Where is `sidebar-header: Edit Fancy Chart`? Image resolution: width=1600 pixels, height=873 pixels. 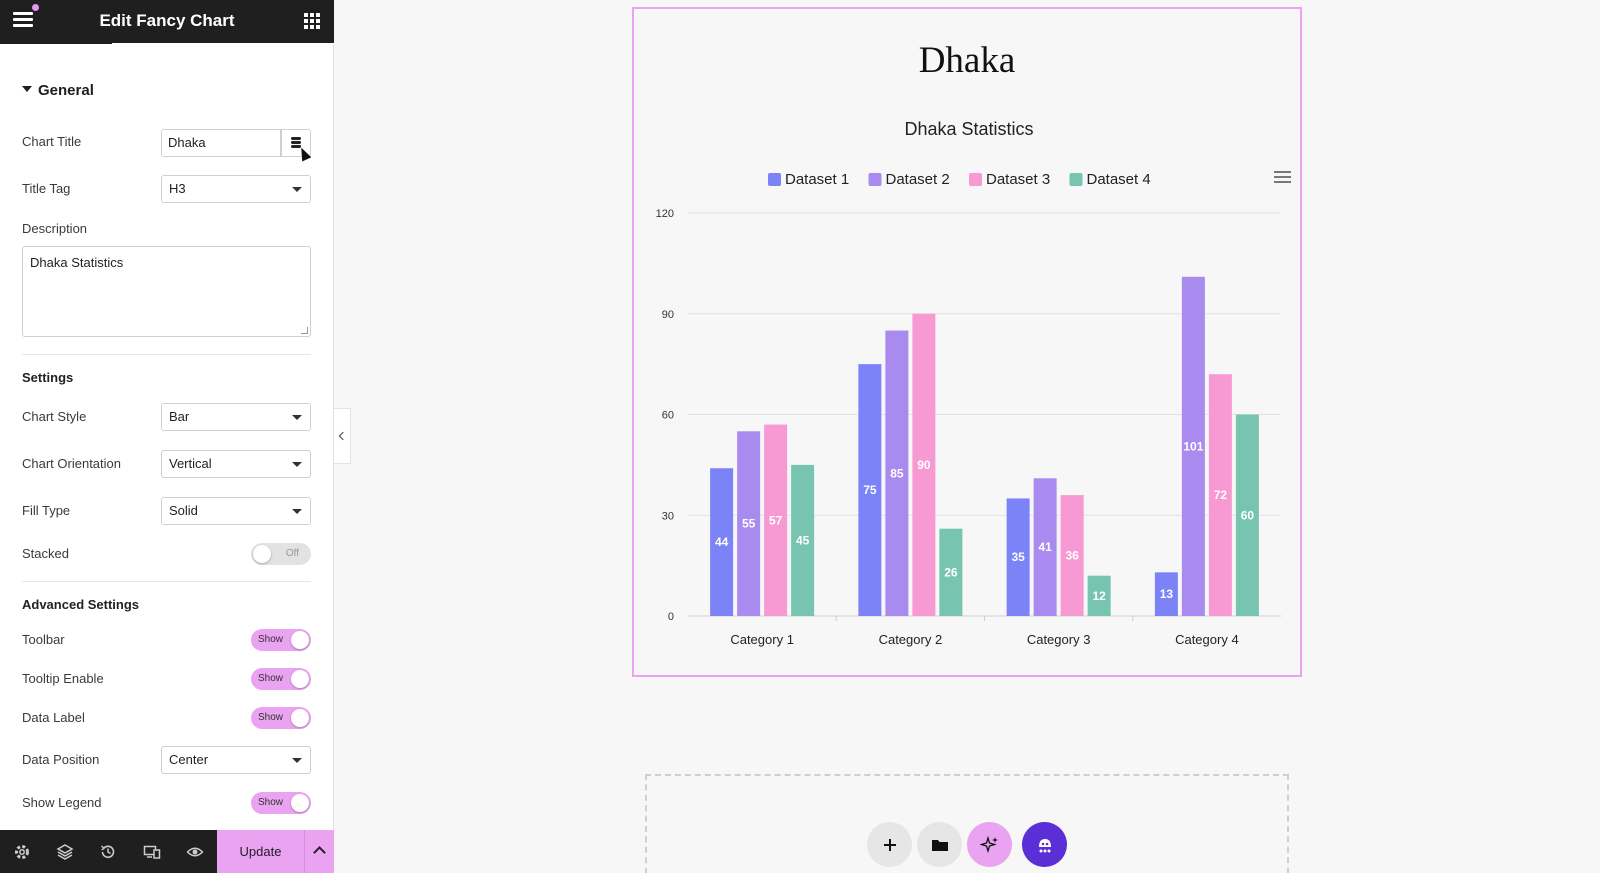 sidebar-header: Edit Fancy Chart is located at coordinates (167, 22).